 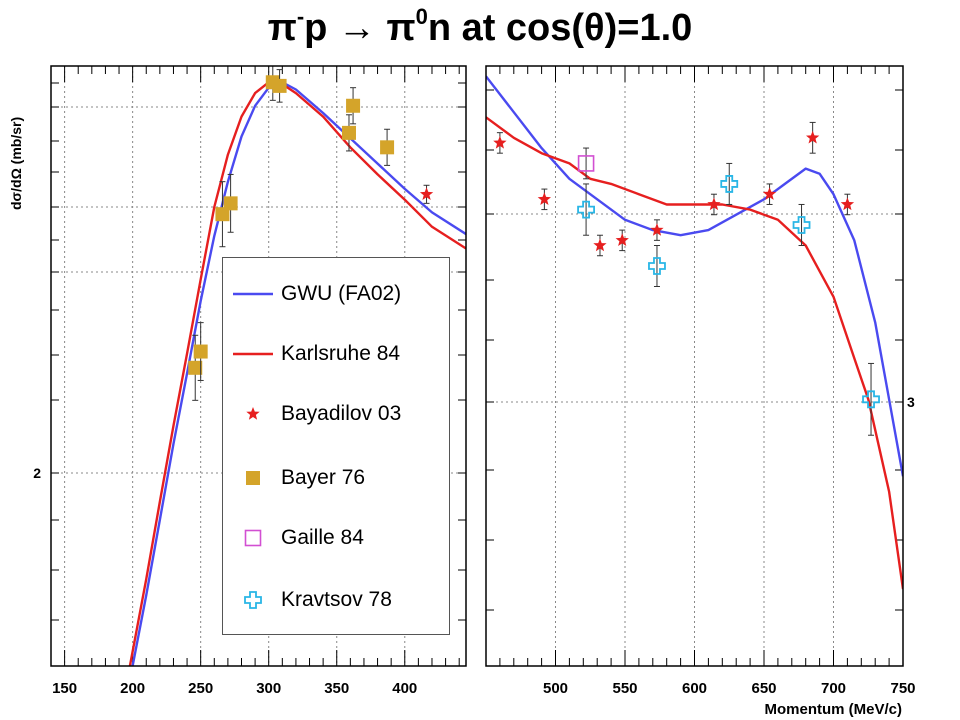 I want to click on legend-entry: GWU (FA02), so click(x=336, y=294).